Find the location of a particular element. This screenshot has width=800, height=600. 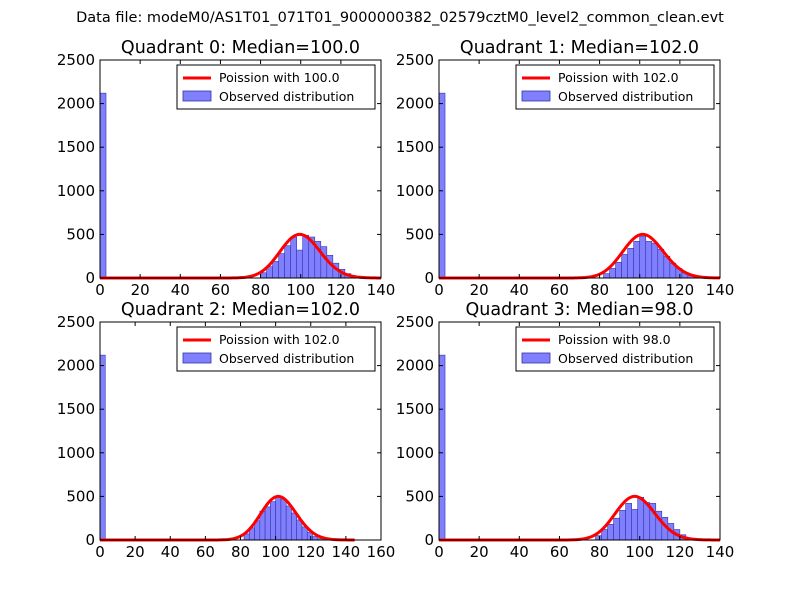

legend: Poission with 98.0 Observed distribution is located at coordinates (615, 349).